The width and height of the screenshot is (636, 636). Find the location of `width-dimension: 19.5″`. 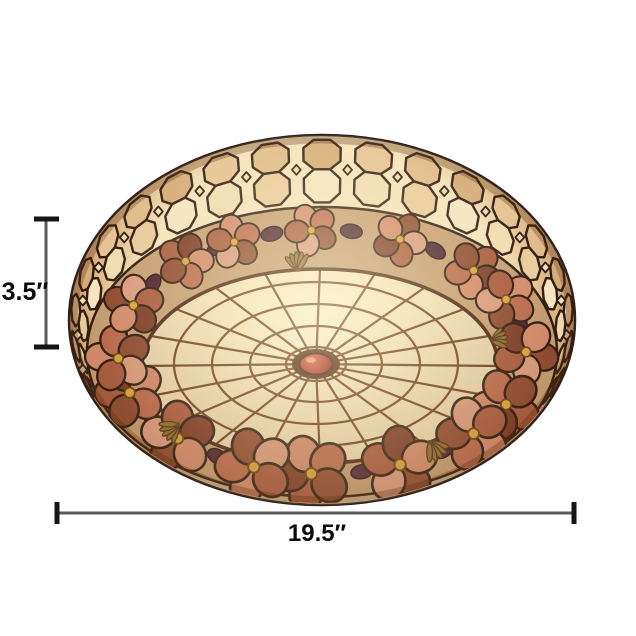

width-dimension: 19.5″ is located at coordinates (315, 524).